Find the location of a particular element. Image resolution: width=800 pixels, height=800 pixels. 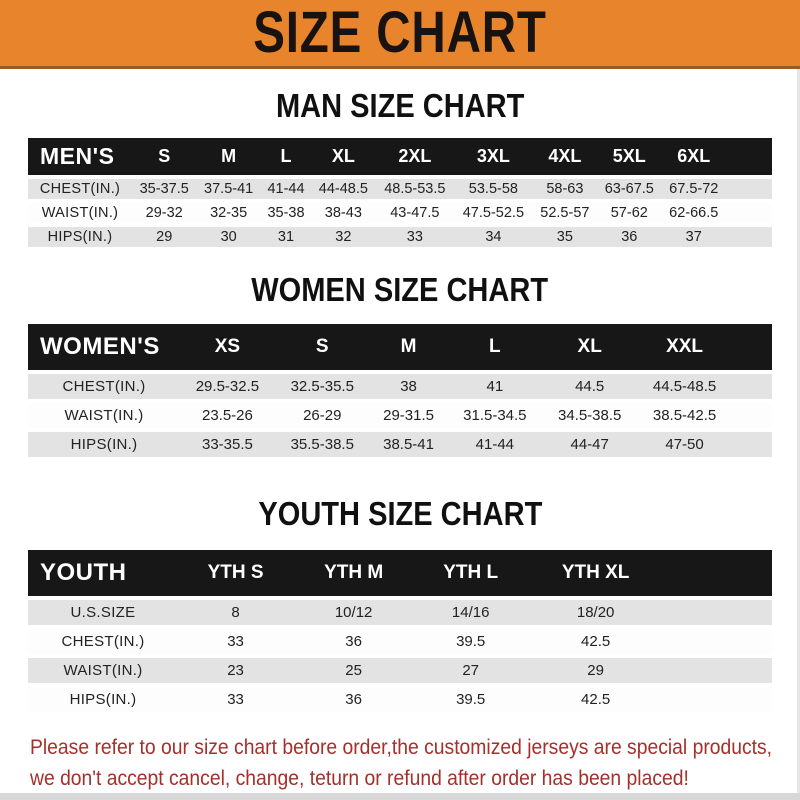

size-value-cell: 10/12 is located at coordinates (353, 612).